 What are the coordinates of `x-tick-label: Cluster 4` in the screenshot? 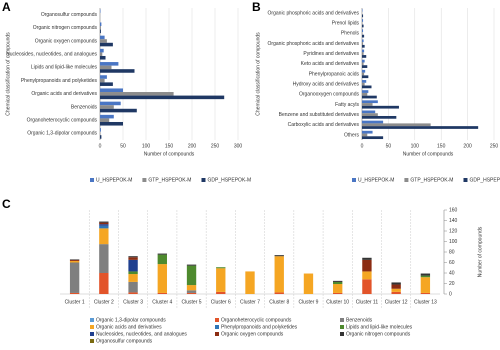 It's located at (162, 302).